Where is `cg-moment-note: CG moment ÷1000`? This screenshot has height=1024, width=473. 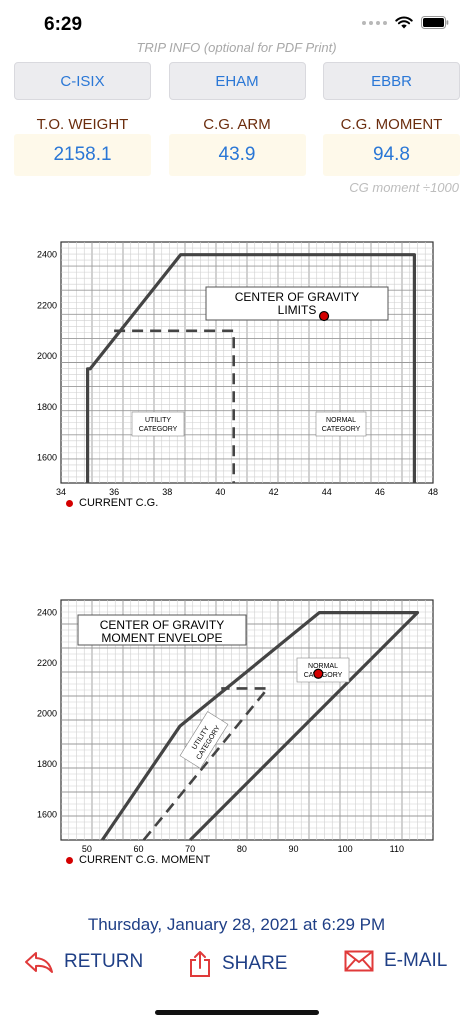 cg-moment-note: CG moment ÷1000 is located at coordinates (404, 187).